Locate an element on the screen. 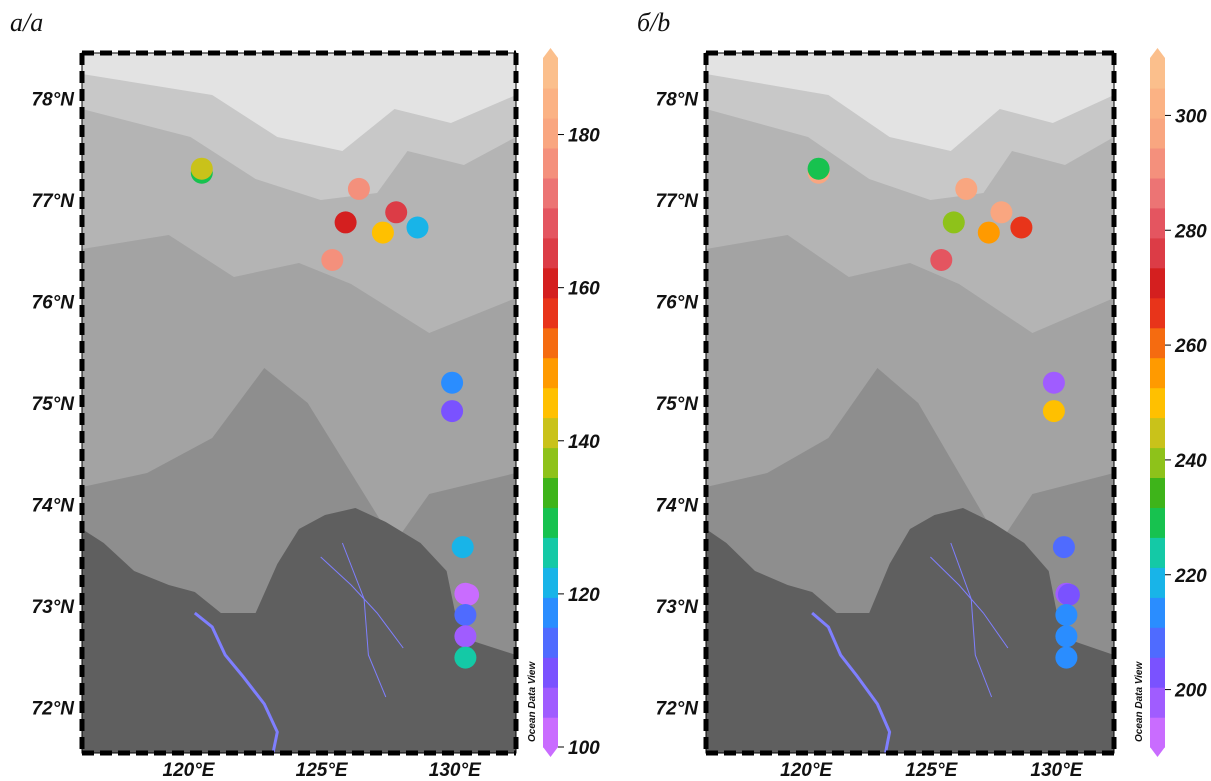 The height and width of the screenshot is (781, 1211). colorbar-tick-label: 260 is located at coordinates (1190, 346).